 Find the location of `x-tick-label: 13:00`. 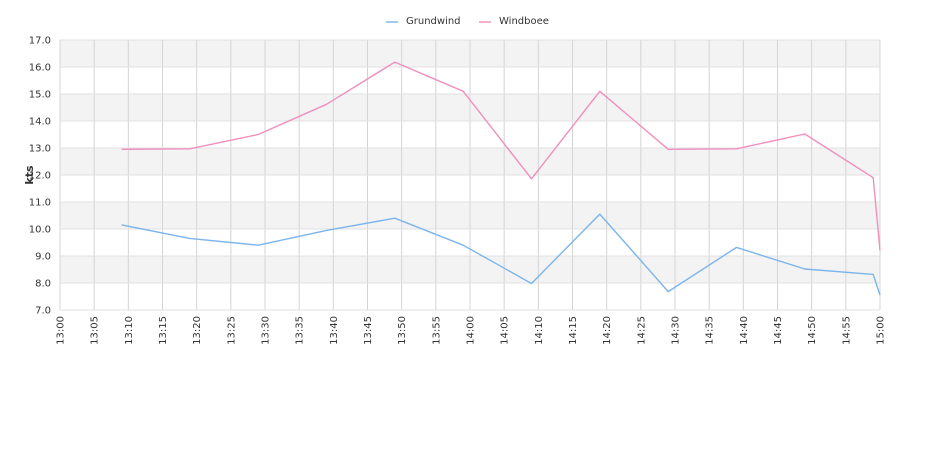

x-tick-label: 13:00 is located at coordinates (61, 330).